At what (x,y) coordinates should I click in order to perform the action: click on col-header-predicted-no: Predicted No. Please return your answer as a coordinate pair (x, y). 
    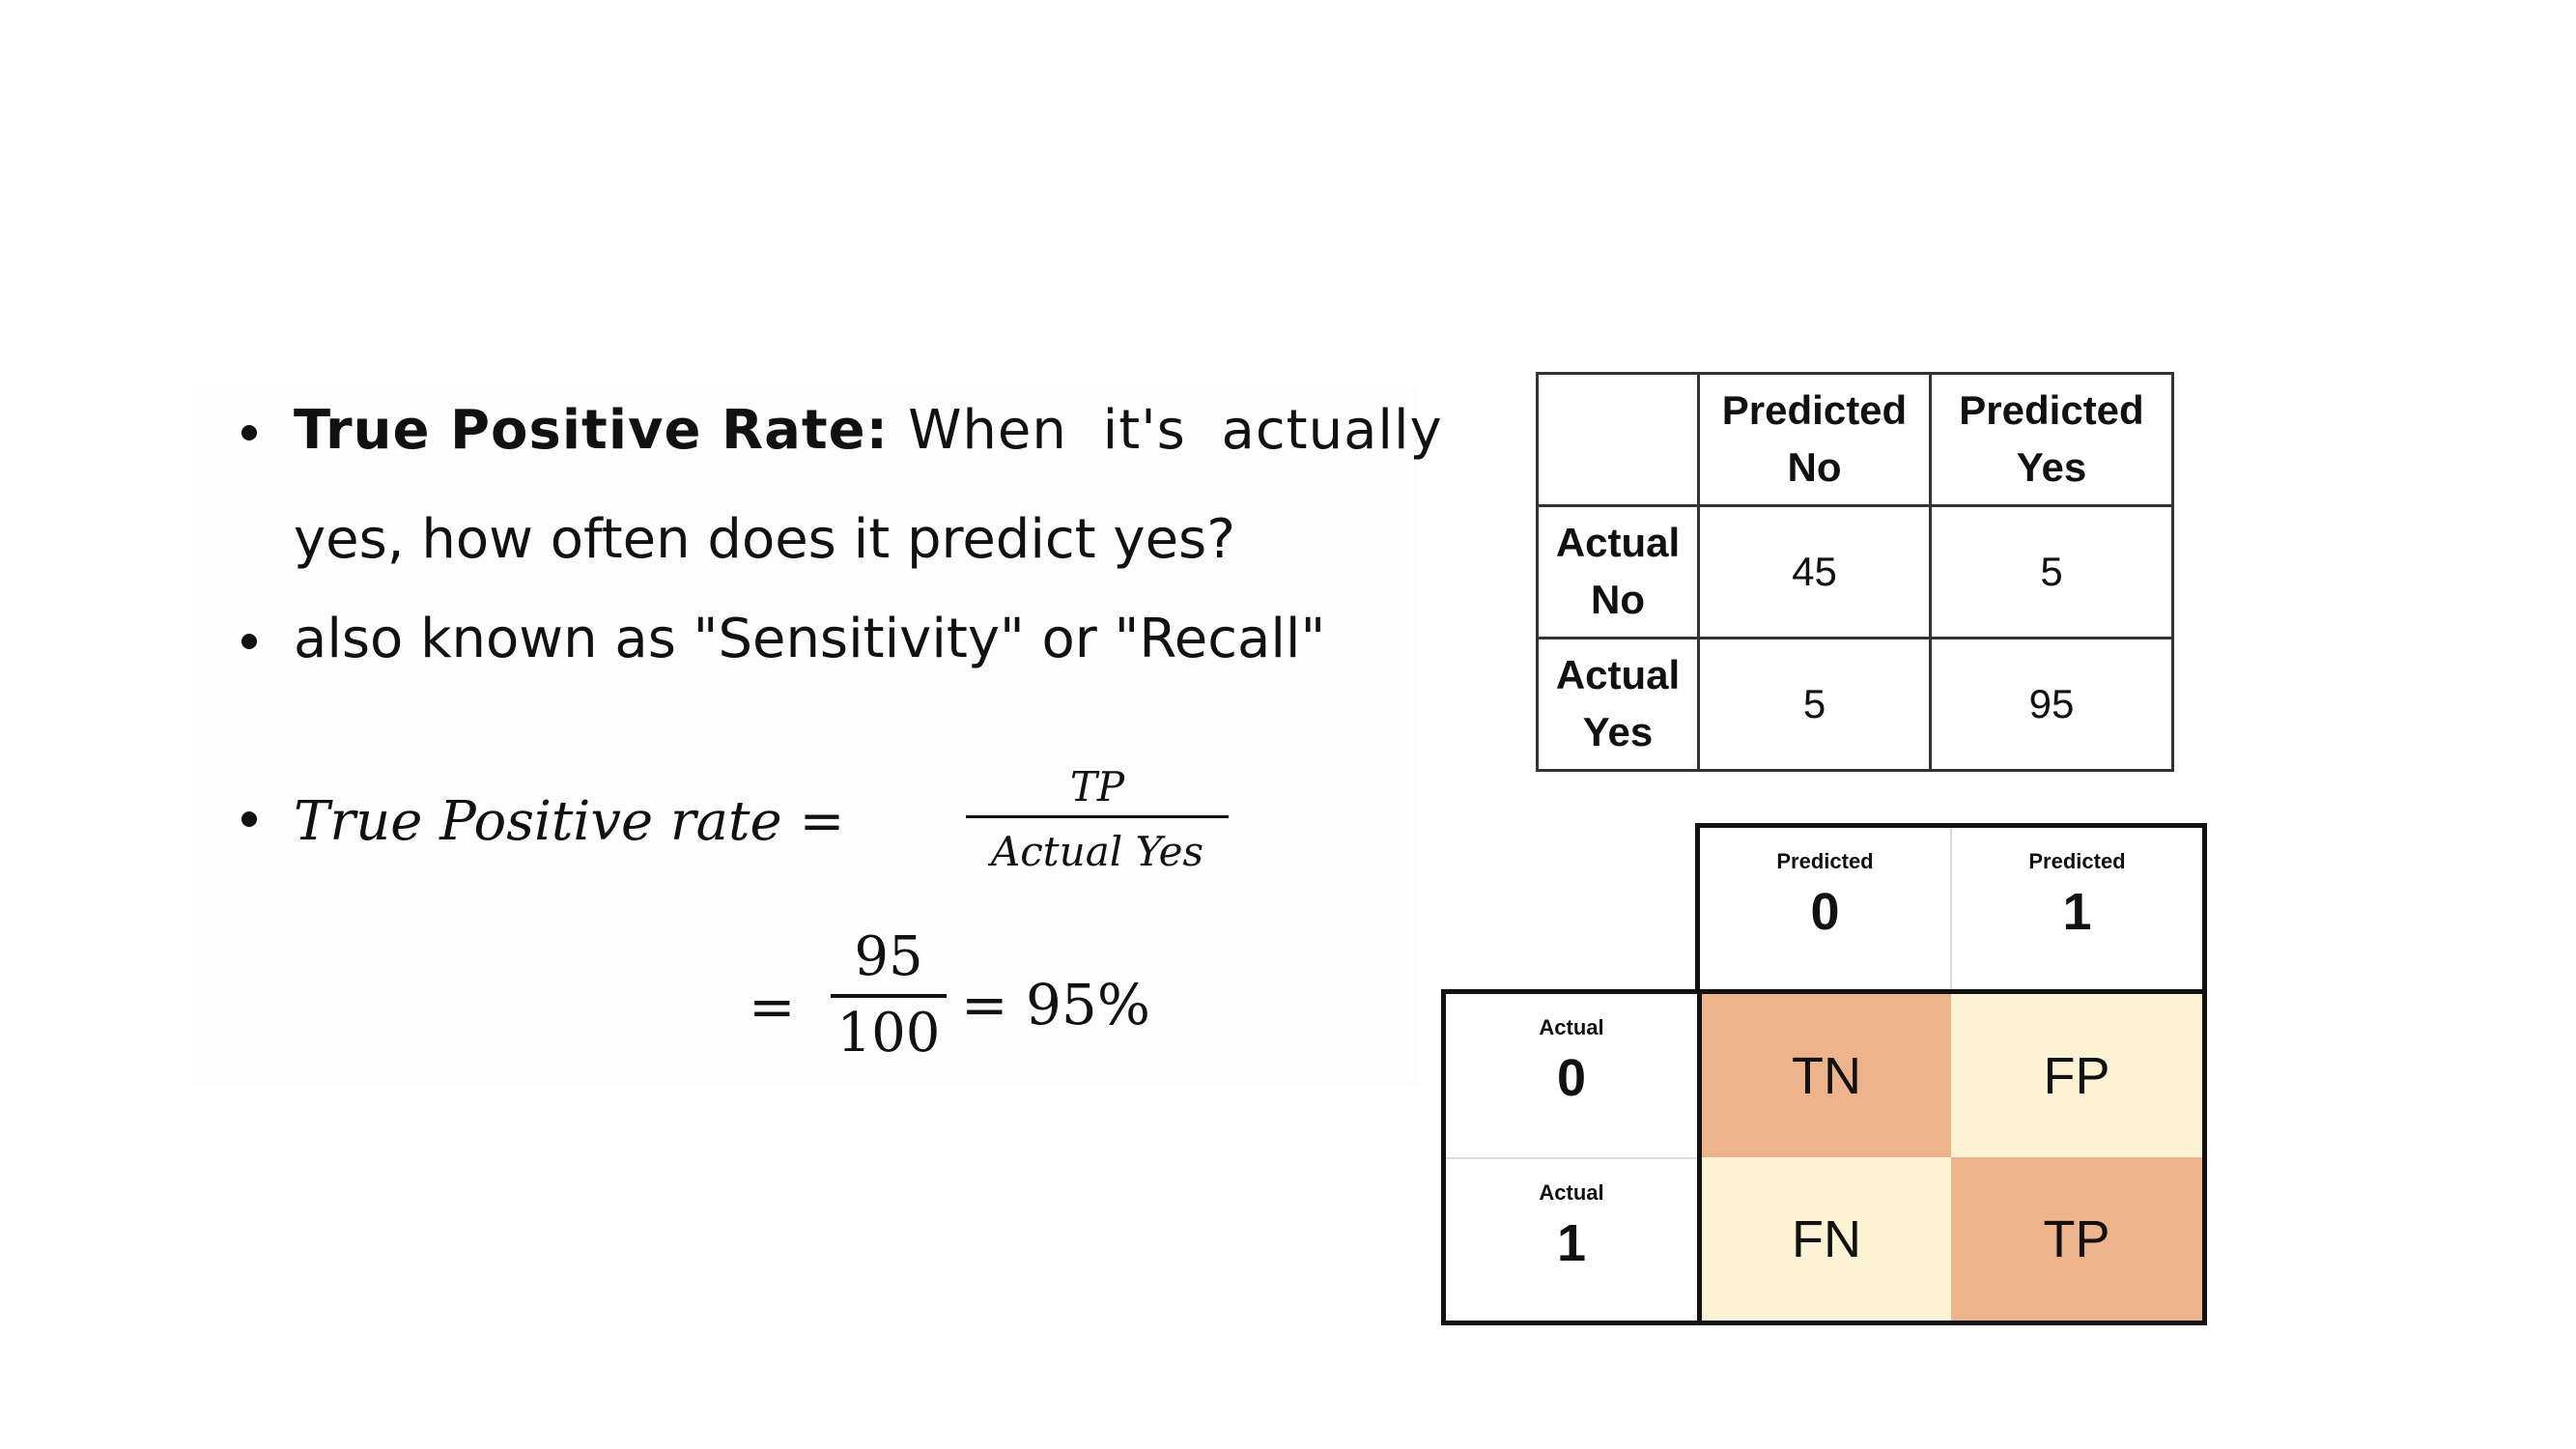
    Looking at the image, I should click on (1814, 439).